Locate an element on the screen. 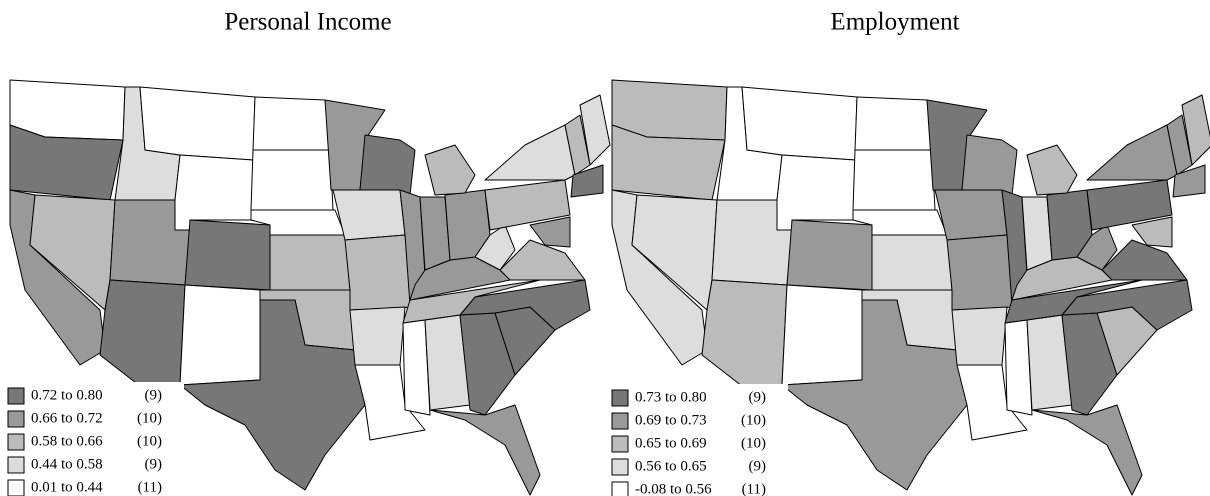 The image size is (1210, 496). legend-label: 0.65 to 0.69 is located at coordinates (671, 443).